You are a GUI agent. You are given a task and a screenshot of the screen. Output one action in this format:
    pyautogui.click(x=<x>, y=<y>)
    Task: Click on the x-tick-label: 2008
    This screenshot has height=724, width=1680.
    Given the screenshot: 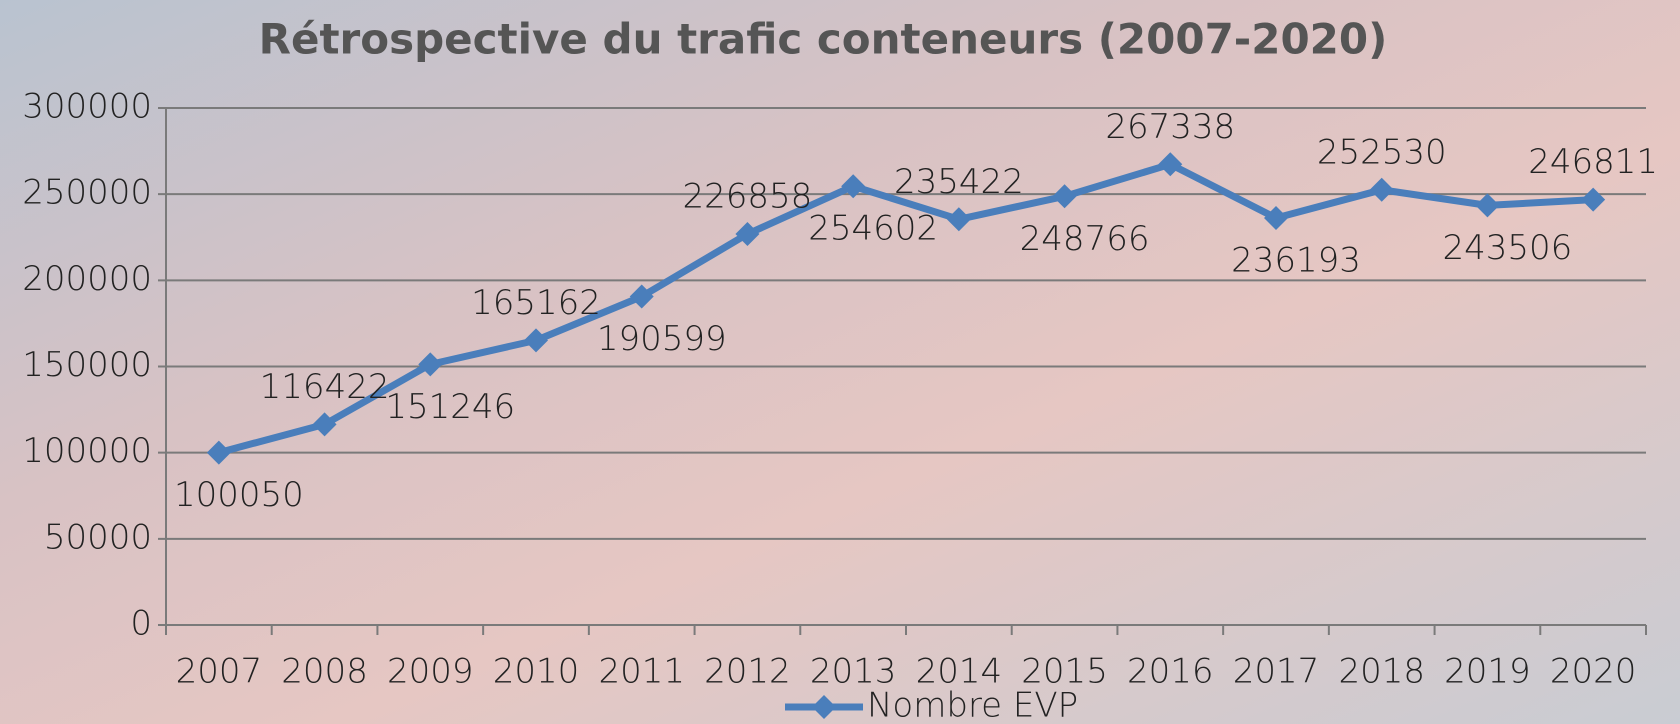 What is the action you would take?
    pyautogui.click(x=324, y=672)
    